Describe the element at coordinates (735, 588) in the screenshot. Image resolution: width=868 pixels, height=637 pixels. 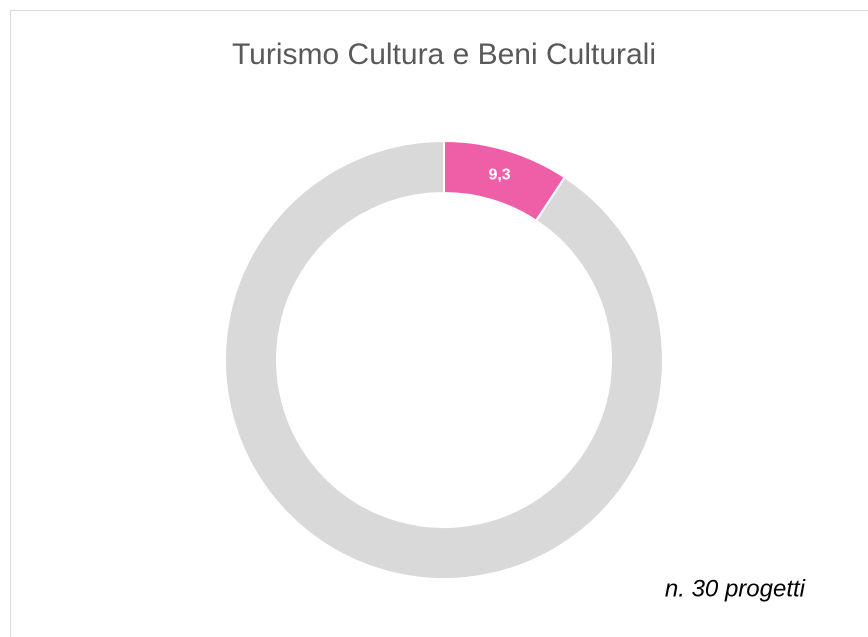
I see `annotation: n. 30 progetti` at that location.